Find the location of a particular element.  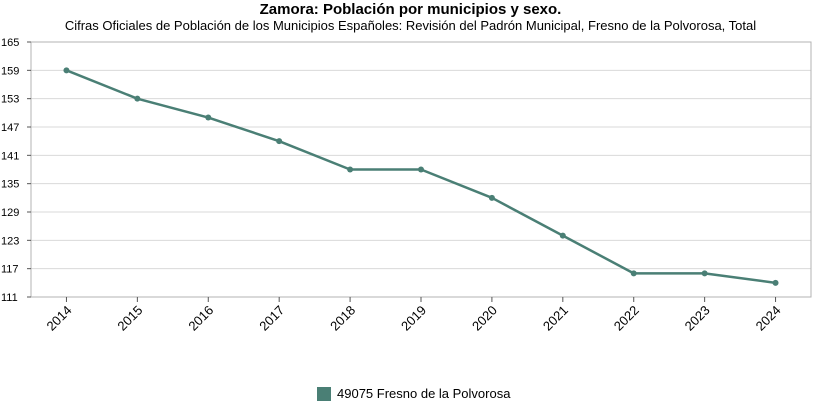

y-axis: 111 117 123 129 135 141 147 153 159 165 is located at coordinates (16, 170).